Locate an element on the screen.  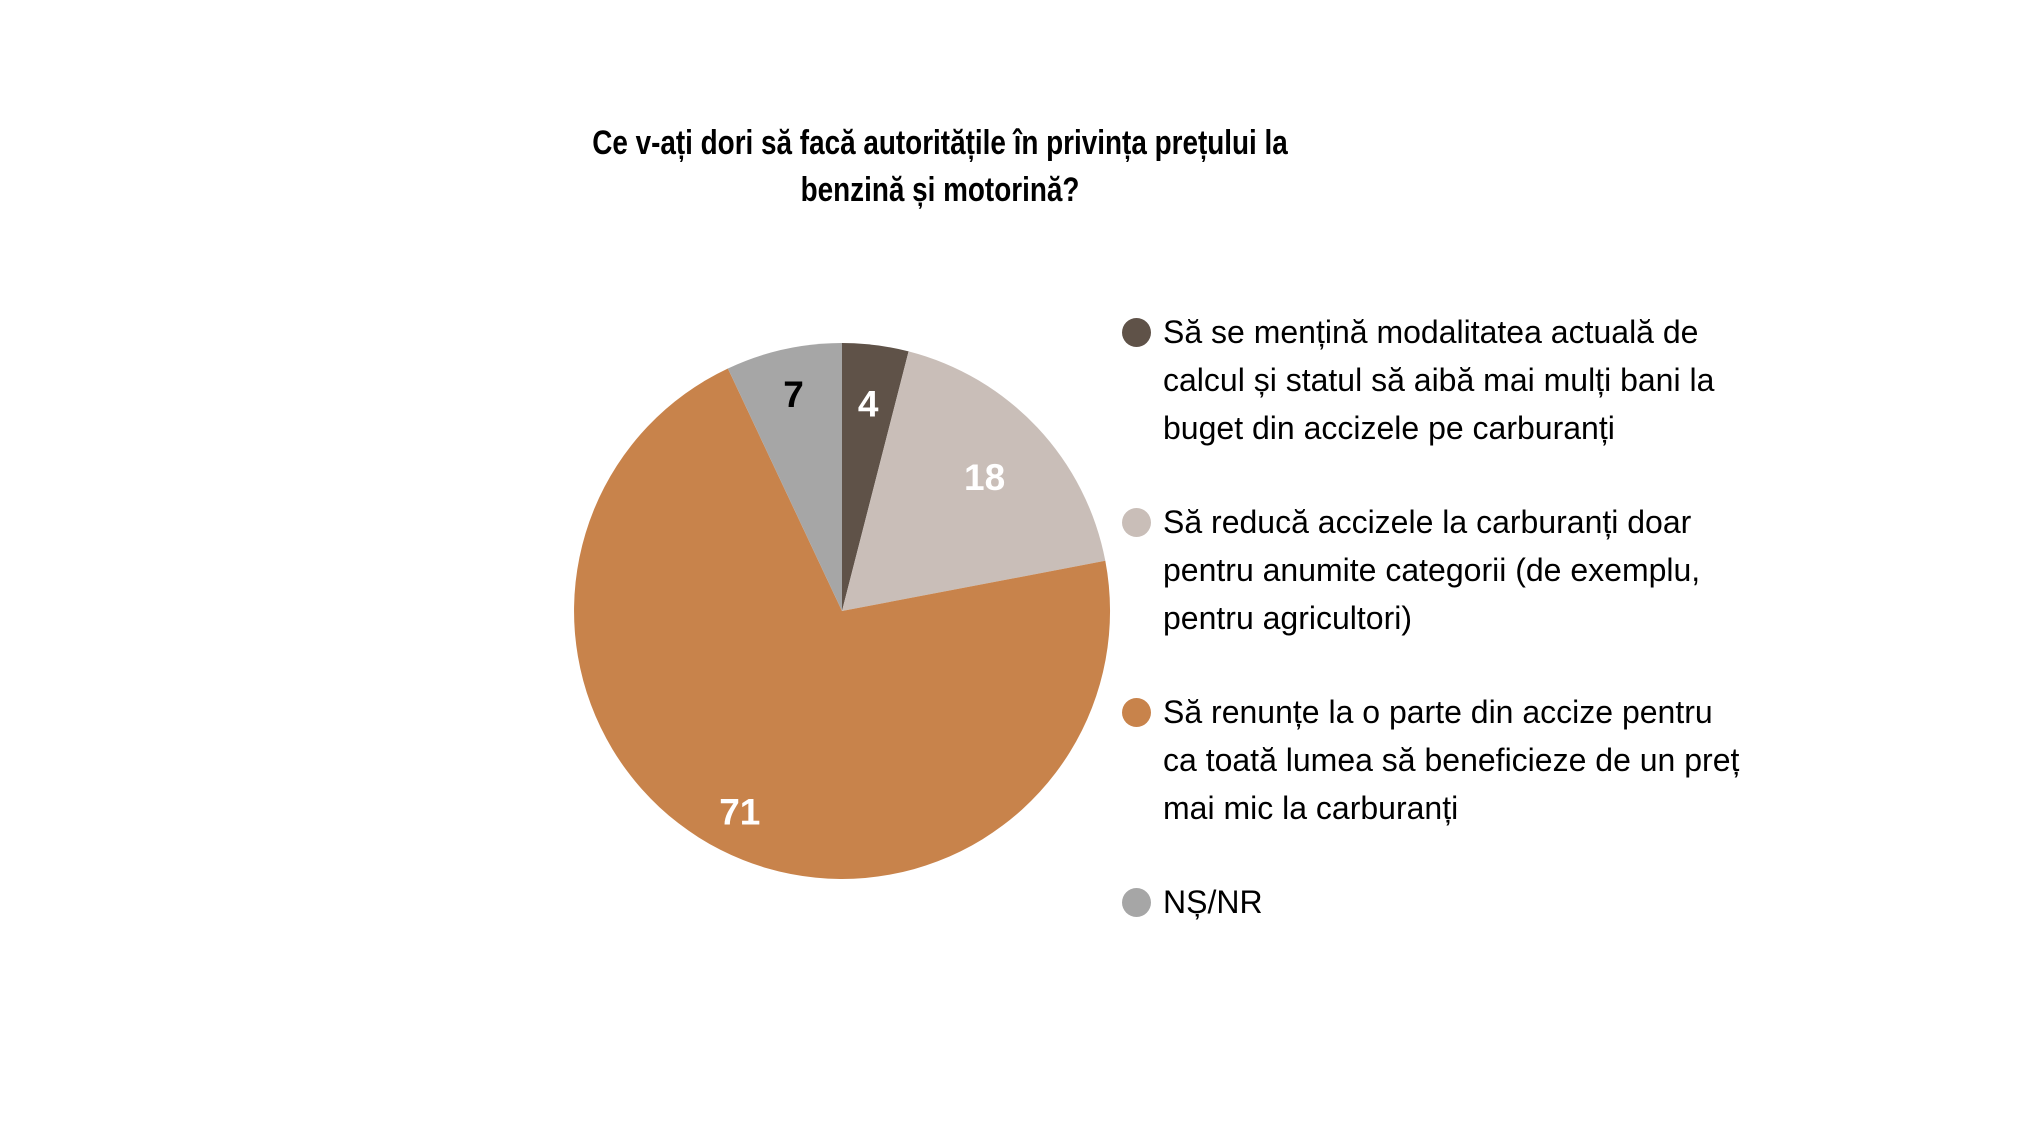
pie-slice-value-label-3: 7 is located at coordinates (793, 394).